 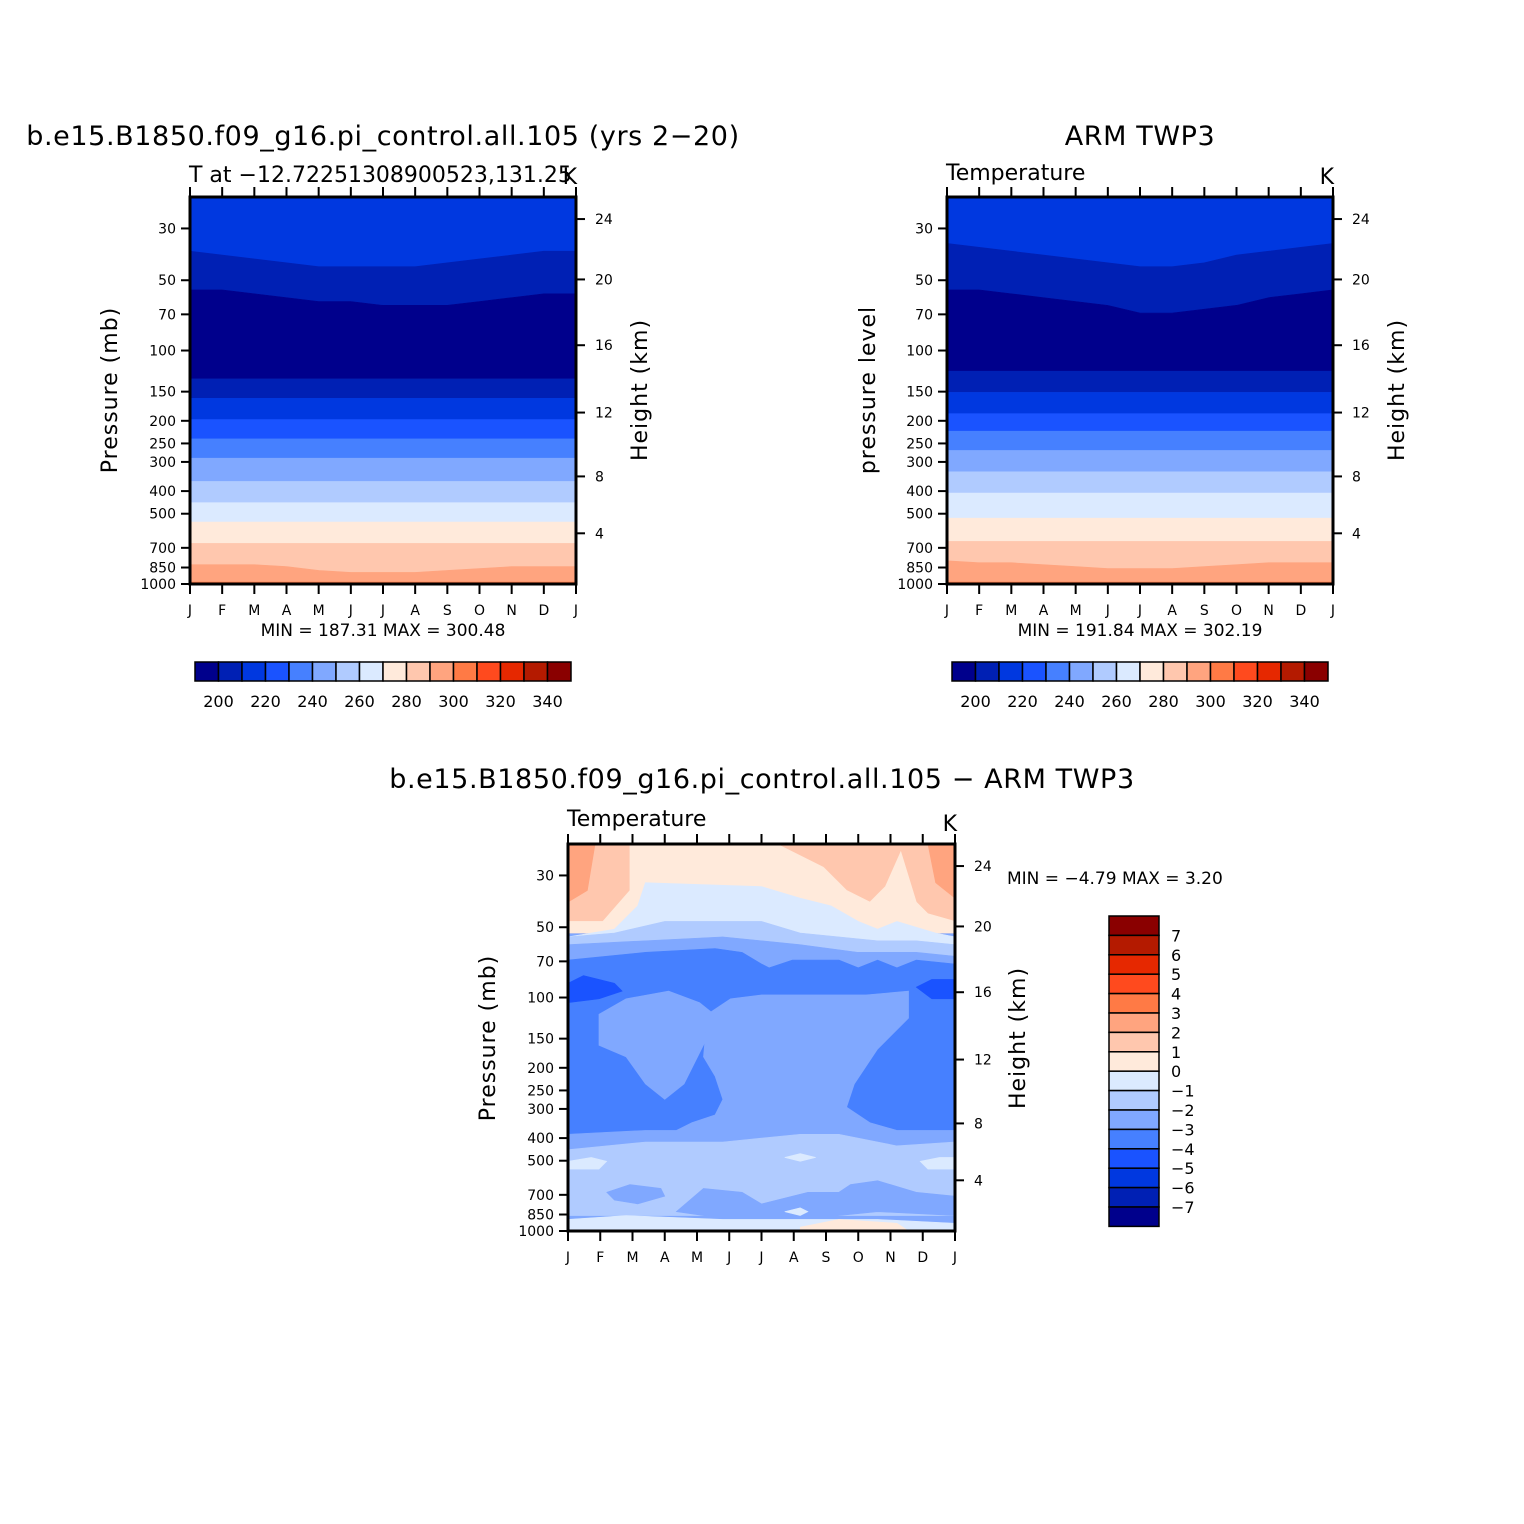 What do you see at coordinates (575, 611) in the screenshot?
I see `panel-model-xtick-label: J` at bounding box center [575, 611].